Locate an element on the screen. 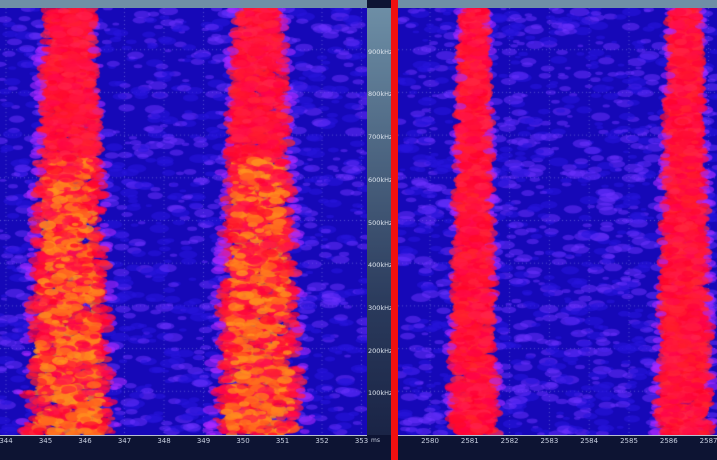  left-top-bar is located at coordinates (183, 4).